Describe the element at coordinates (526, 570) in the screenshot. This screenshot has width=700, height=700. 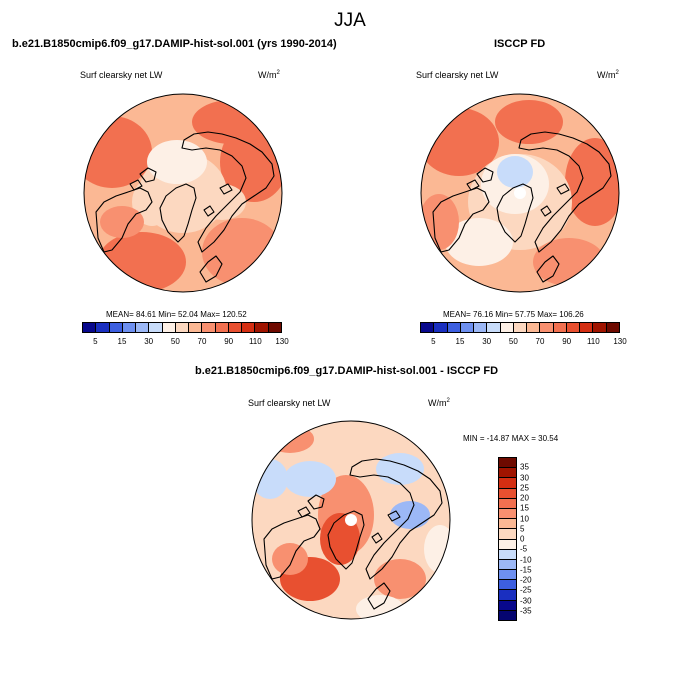
I see `colorbar-tick-label: -15` at that location.